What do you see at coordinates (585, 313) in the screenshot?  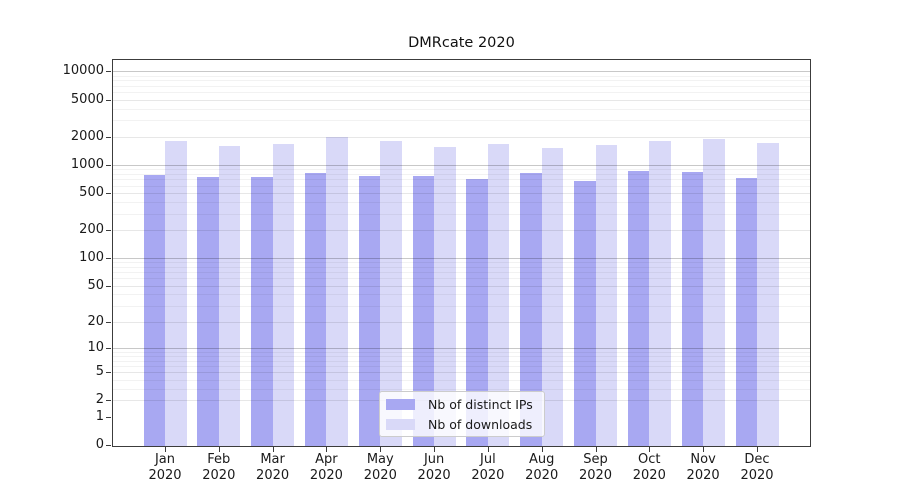 I see `bar-distinct-ips-sep` at bounding box center [585, 313].